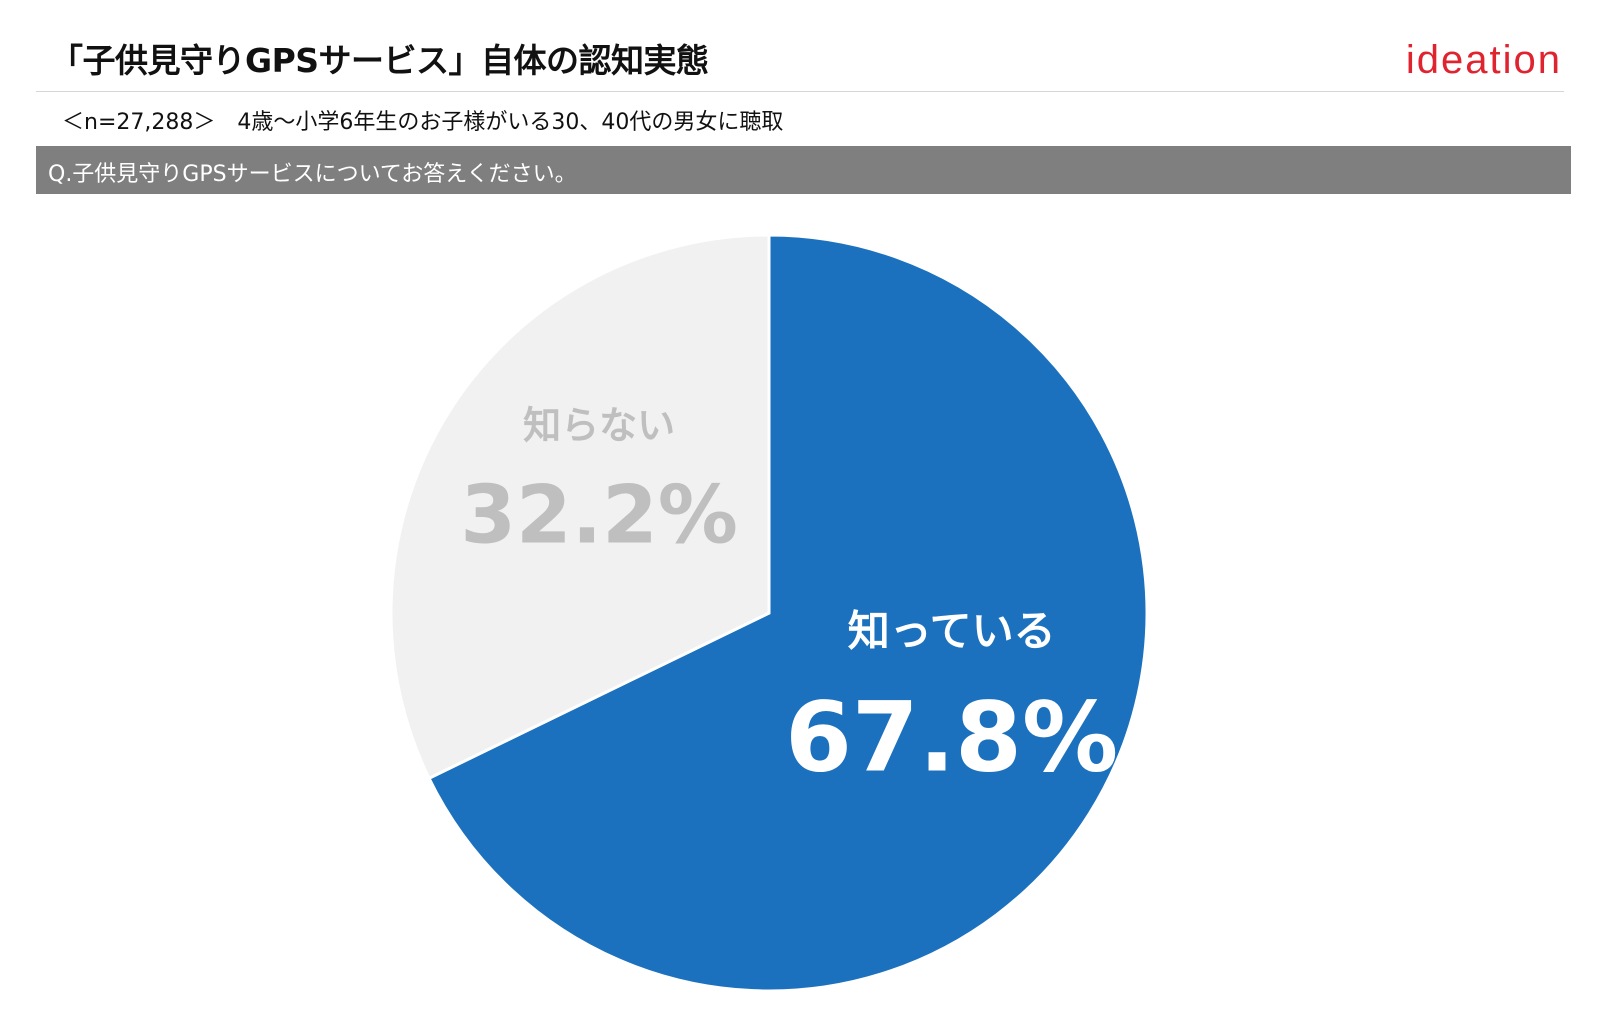  I want to click on slice-value-unknown: 32.2%, so click(599, 515).